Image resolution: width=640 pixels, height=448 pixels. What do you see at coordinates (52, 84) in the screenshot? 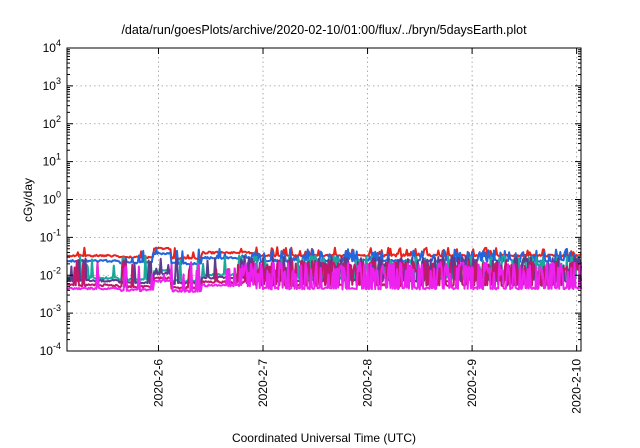
I see `y-tick-label: 10³` at bounding box center [52, 84].